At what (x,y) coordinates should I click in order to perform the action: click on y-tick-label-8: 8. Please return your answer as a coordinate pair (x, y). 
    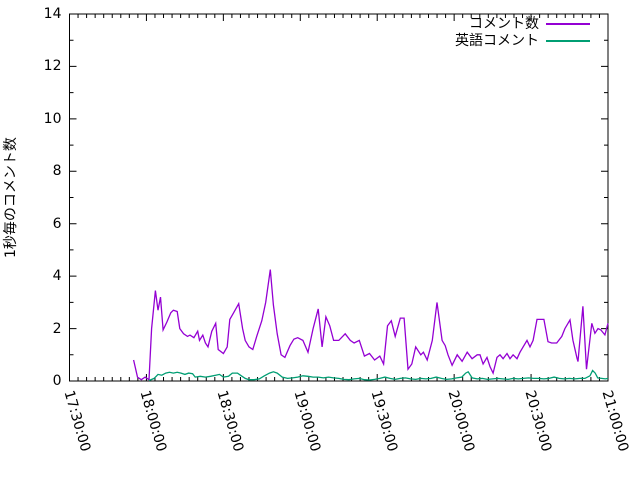
    Looking at the image, I should click on (57, 171).